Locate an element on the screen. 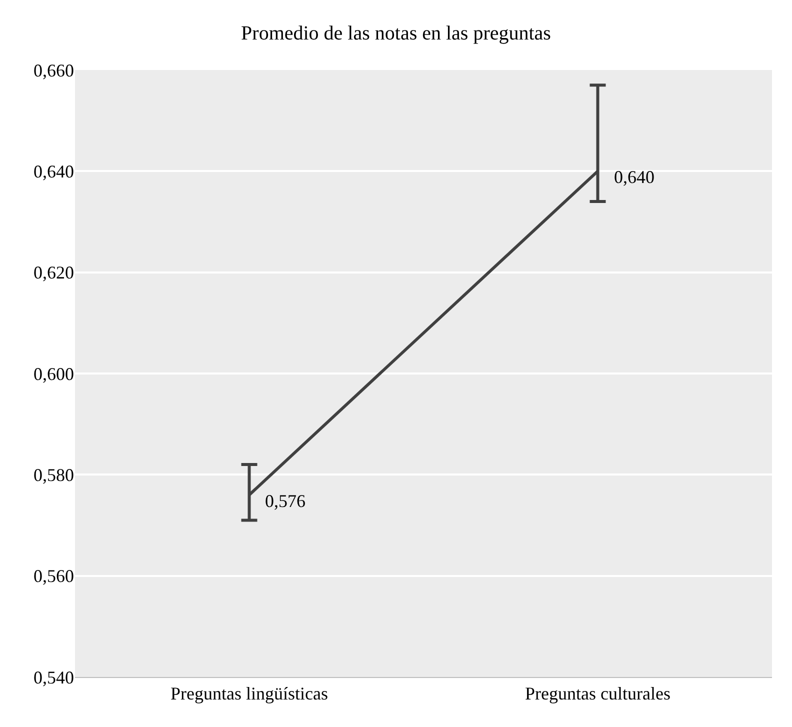  y-tick-label: 0,640 is located at coordinates (54, 171).